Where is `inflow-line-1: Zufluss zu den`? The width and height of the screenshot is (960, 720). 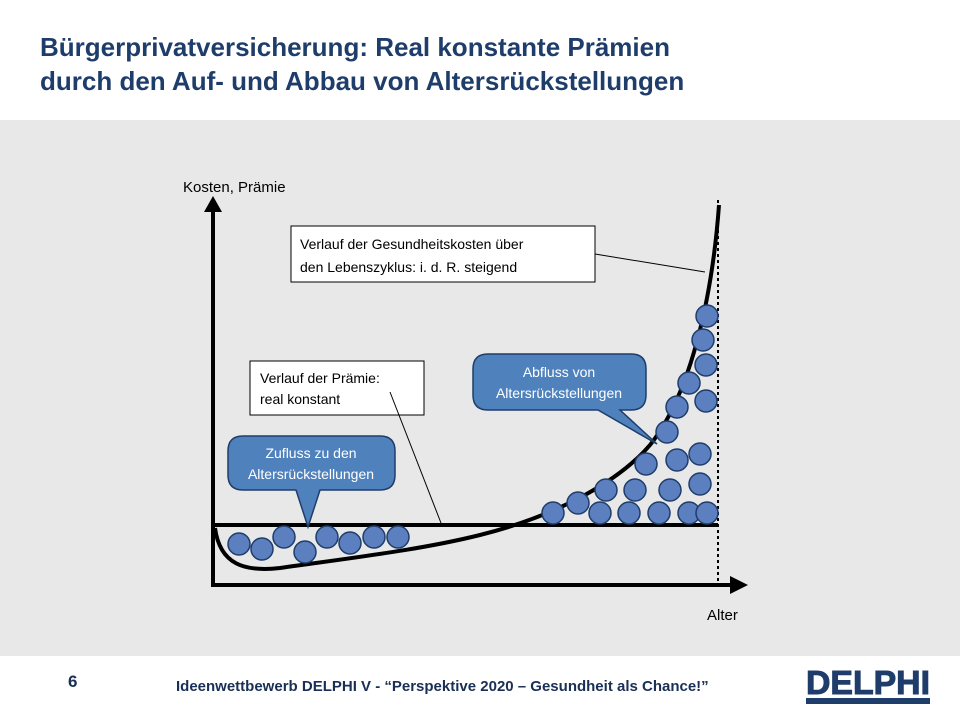
inflow-line-1: Zufluss zu den is located at coordinates (310, 453).